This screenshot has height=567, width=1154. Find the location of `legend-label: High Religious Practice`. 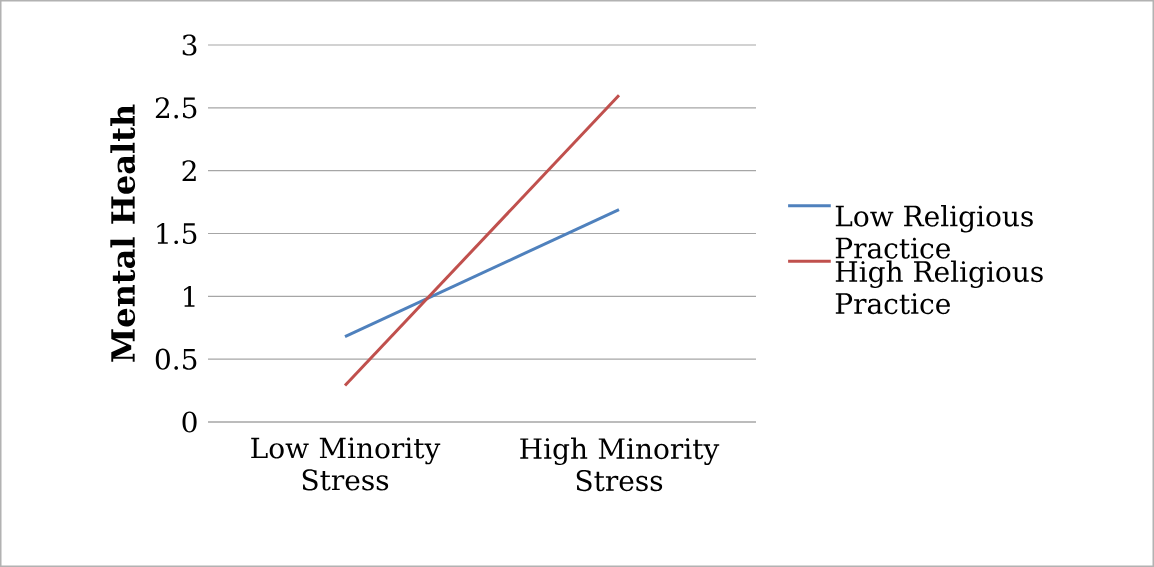

legend-label: High Religious Practice is located at coordinates (939, 287).